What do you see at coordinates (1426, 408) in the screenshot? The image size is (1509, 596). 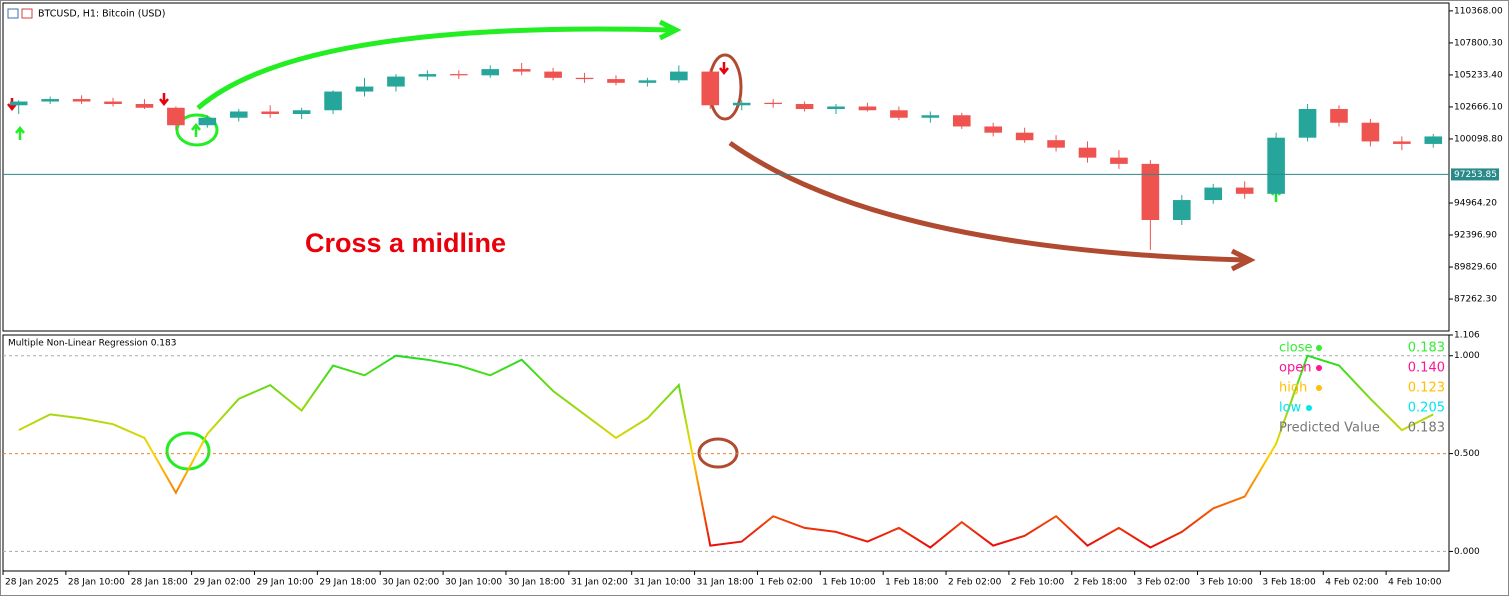 I see `legend-value: 0.205` at bounding box center [1426, 408].